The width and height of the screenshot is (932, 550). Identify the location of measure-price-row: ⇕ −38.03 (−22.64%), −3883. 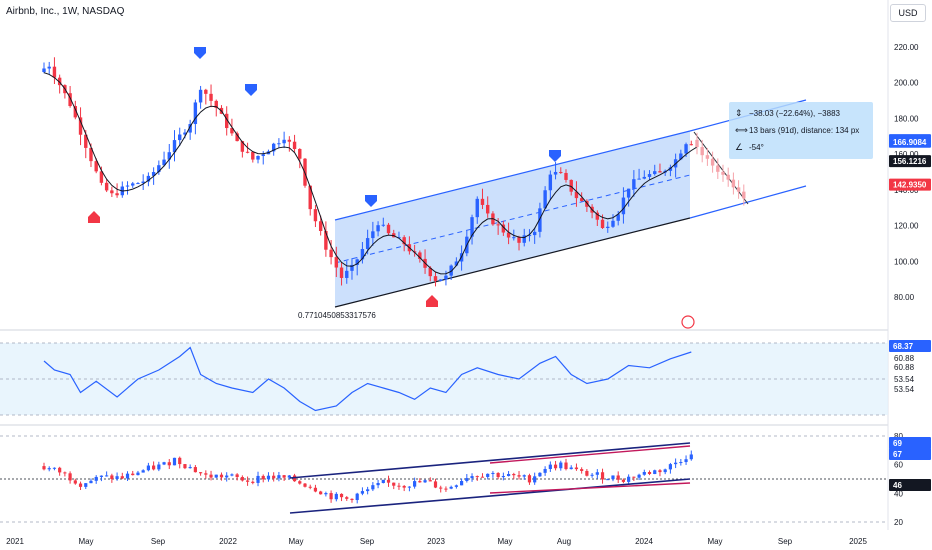
(787, 113).